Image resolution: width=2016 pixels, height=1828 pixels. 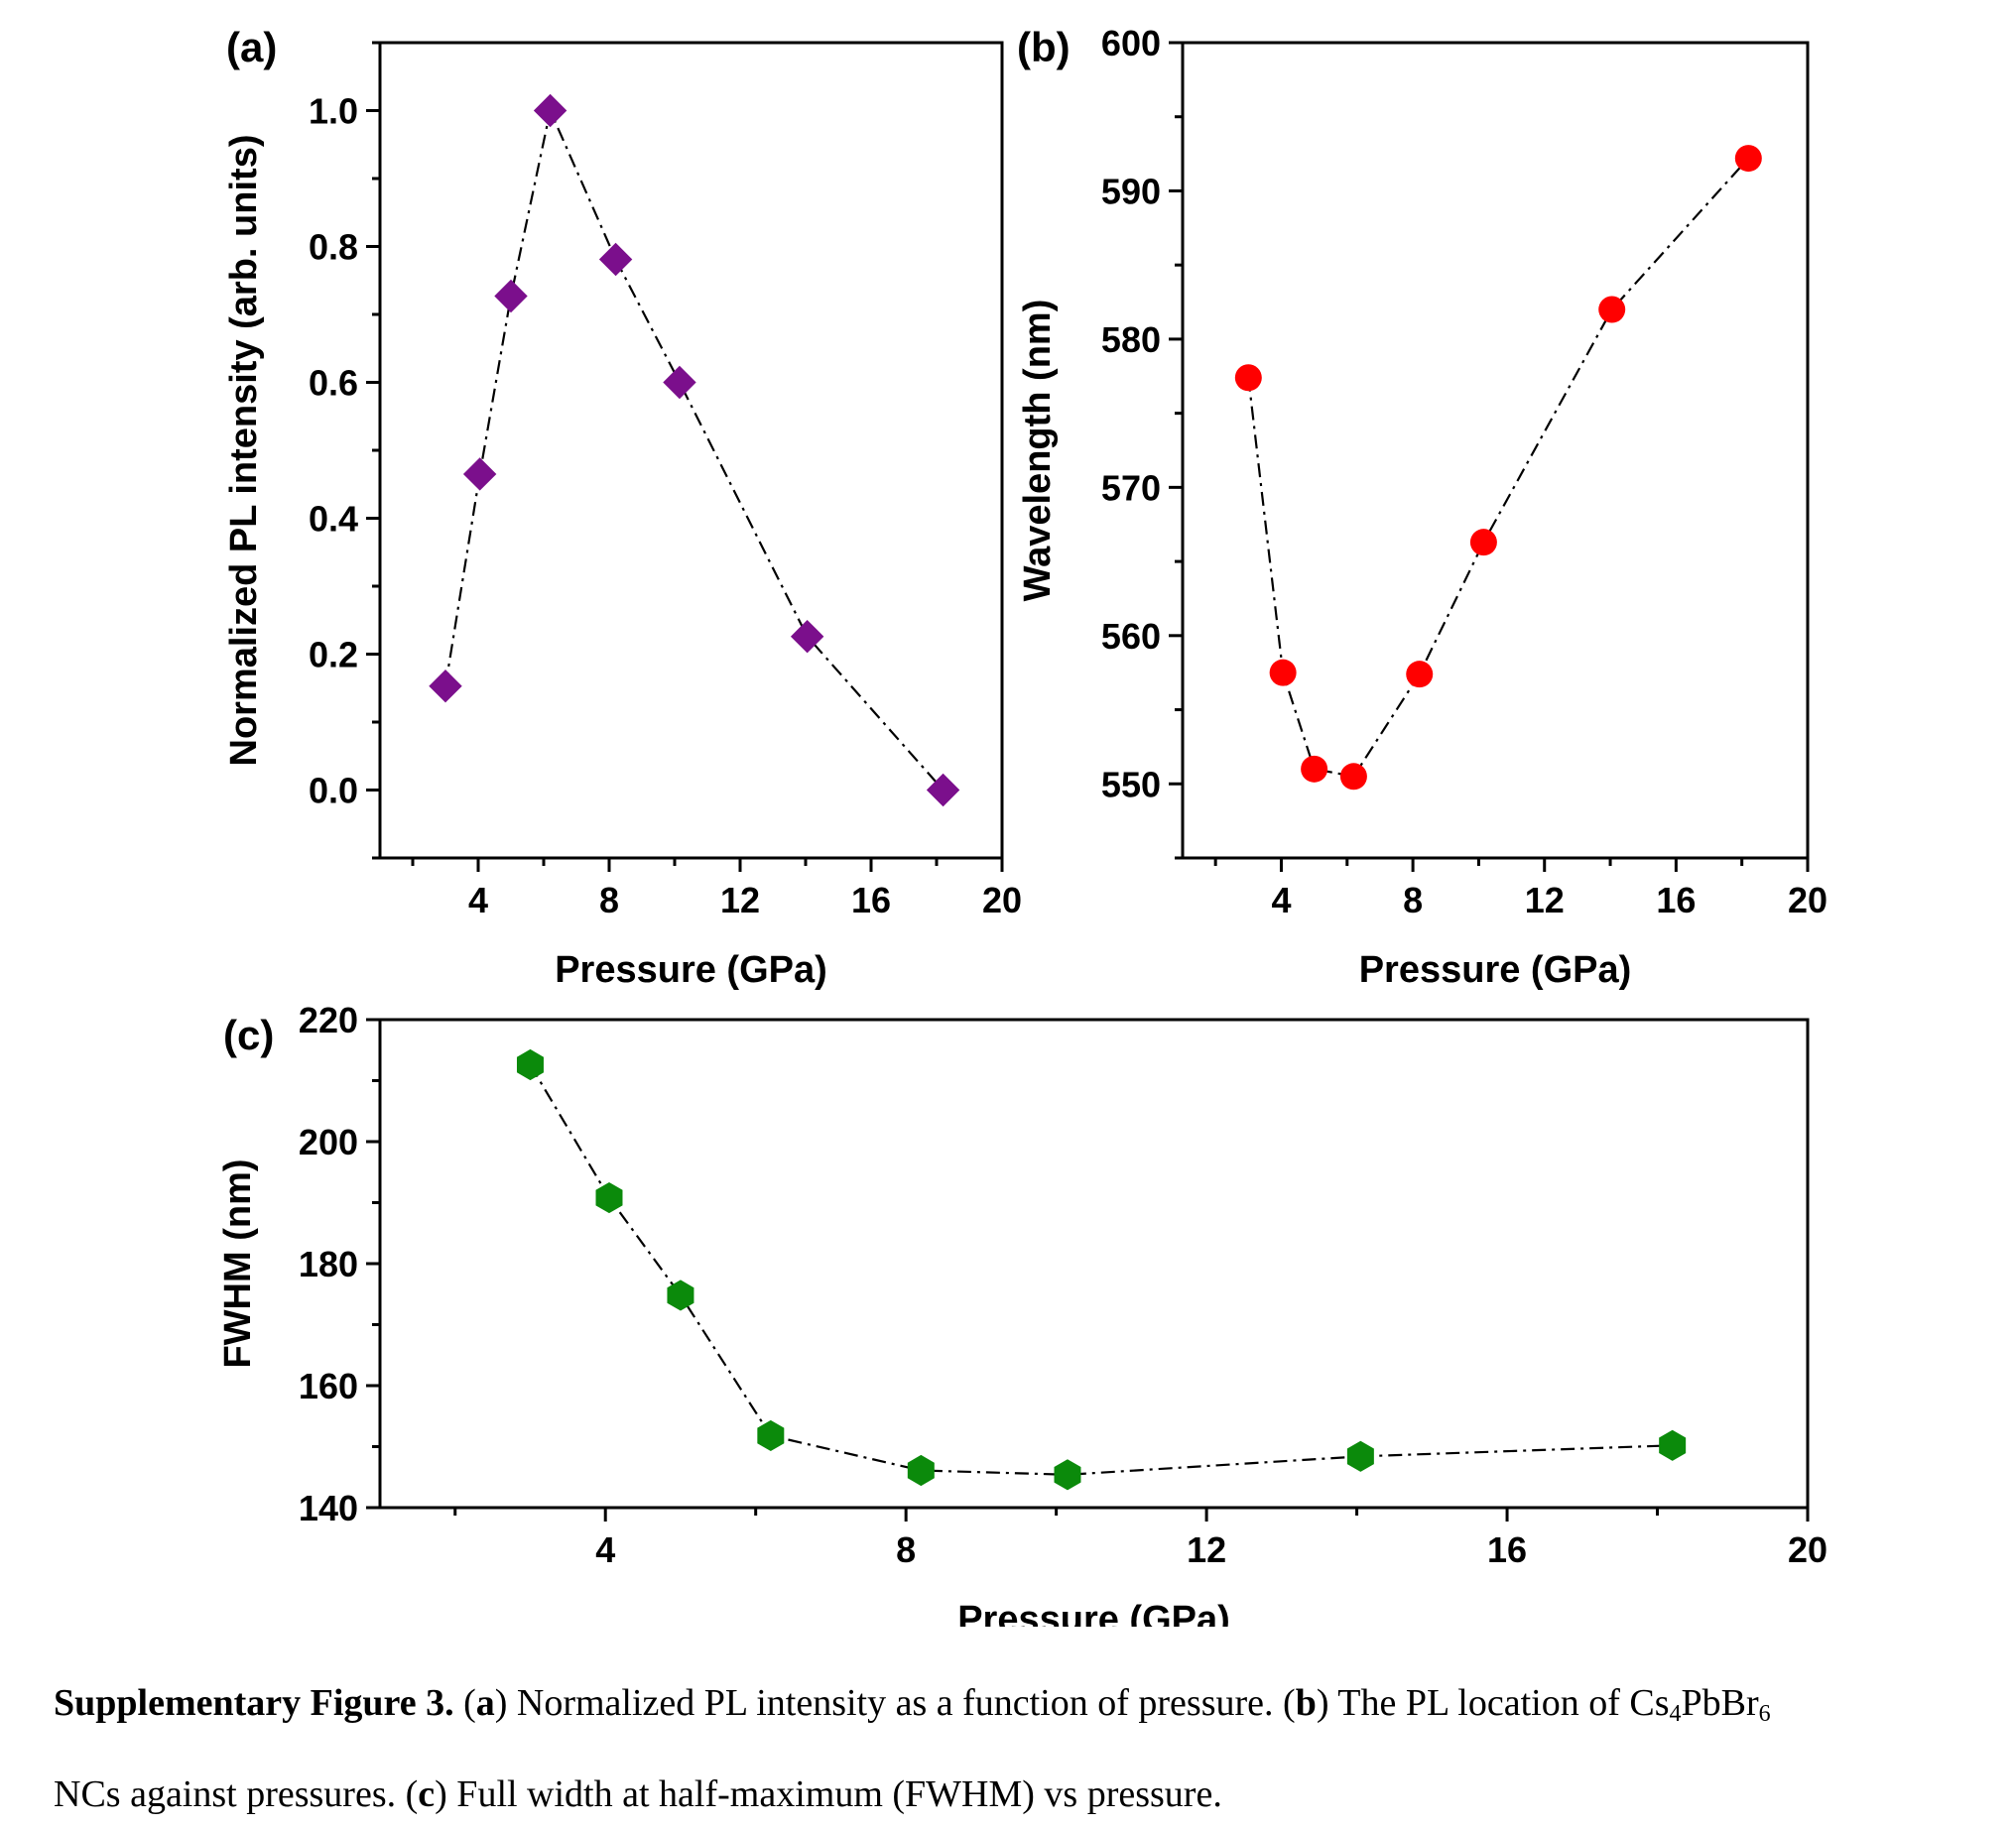 What do you see at coordinates (333, 248) in the screenshot?
I see `y-tick-label: 0.8` at bounding box center [333, 248].